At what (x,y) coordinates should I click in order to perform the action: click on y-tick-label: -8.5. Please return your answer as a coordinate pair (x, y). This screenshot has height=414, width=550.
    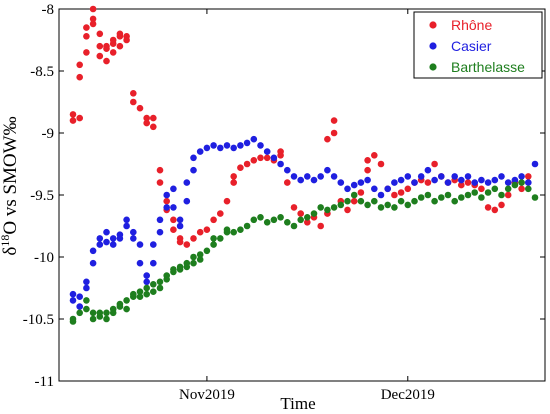
    Looking at the image, I should click on (42, 72).